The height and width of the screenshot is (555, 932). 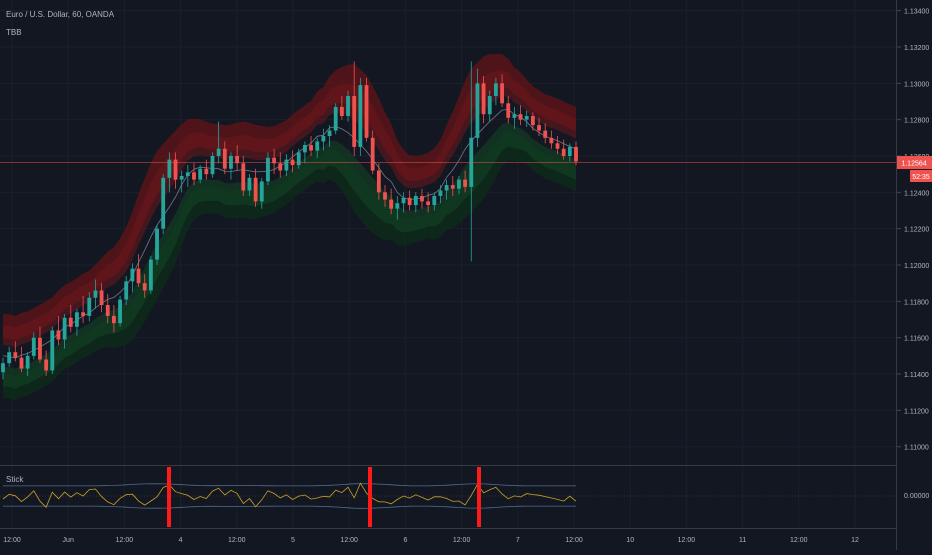 What do you see at coordinates (921, 176) in the screenshot?
I see `countdown-tag-bg` at bounding box center [921, 176].